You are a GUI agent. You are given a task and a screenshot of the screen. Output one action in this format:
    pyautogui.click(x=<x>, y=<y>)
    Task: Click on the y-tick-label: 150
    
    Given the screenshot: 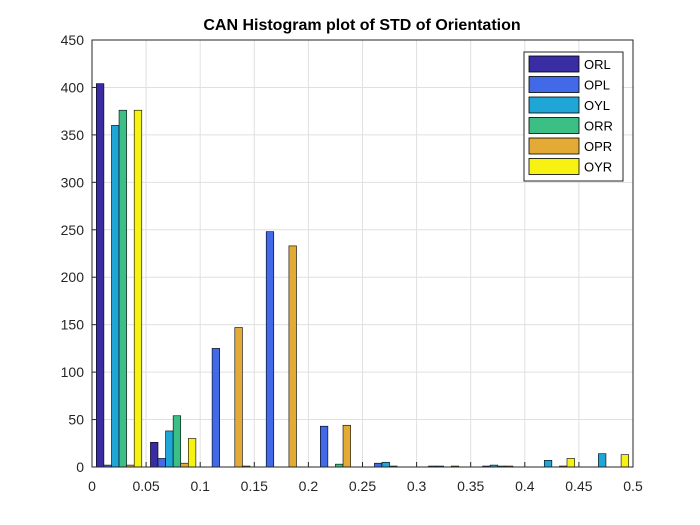 What is the action you would take?
    pyautogui.click(x=73, y=325)
    